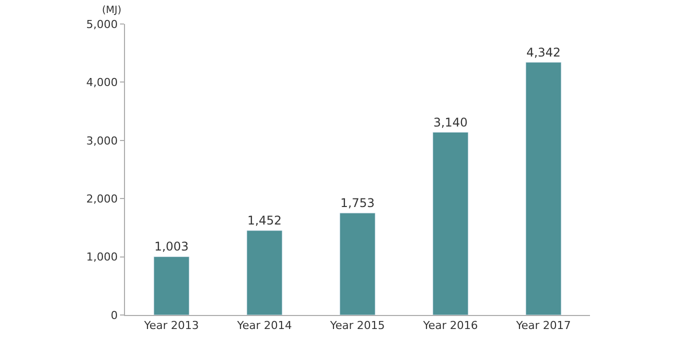 This screenshot has height=344, width=676. What do you see at coordinates (102, 257) in the screenshot?
I see `y-tick-label: 1,000` at bounding box center [102, 257].